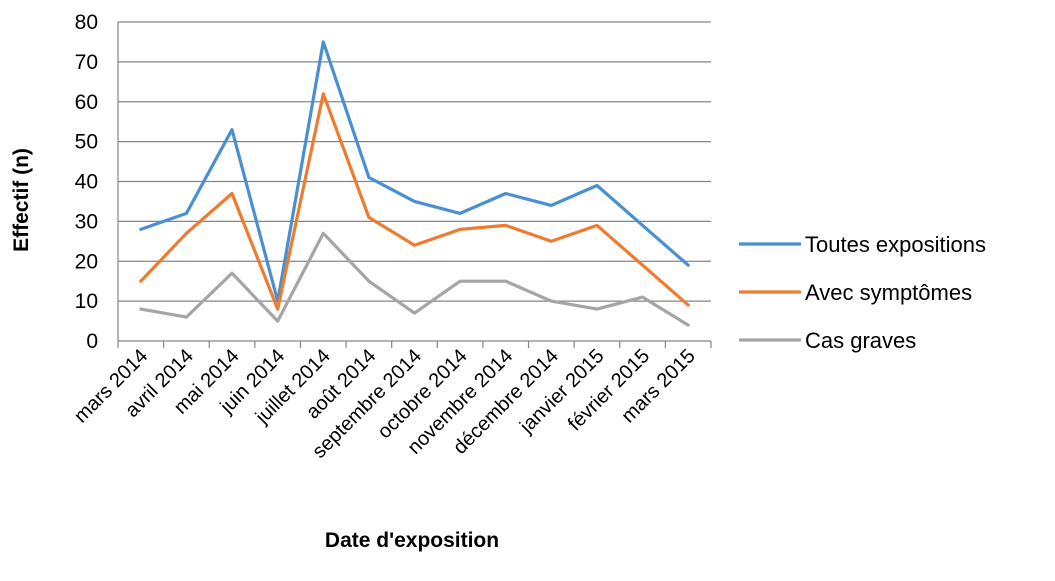  I want to click on y-tick-label: 80, so click(86, 22).